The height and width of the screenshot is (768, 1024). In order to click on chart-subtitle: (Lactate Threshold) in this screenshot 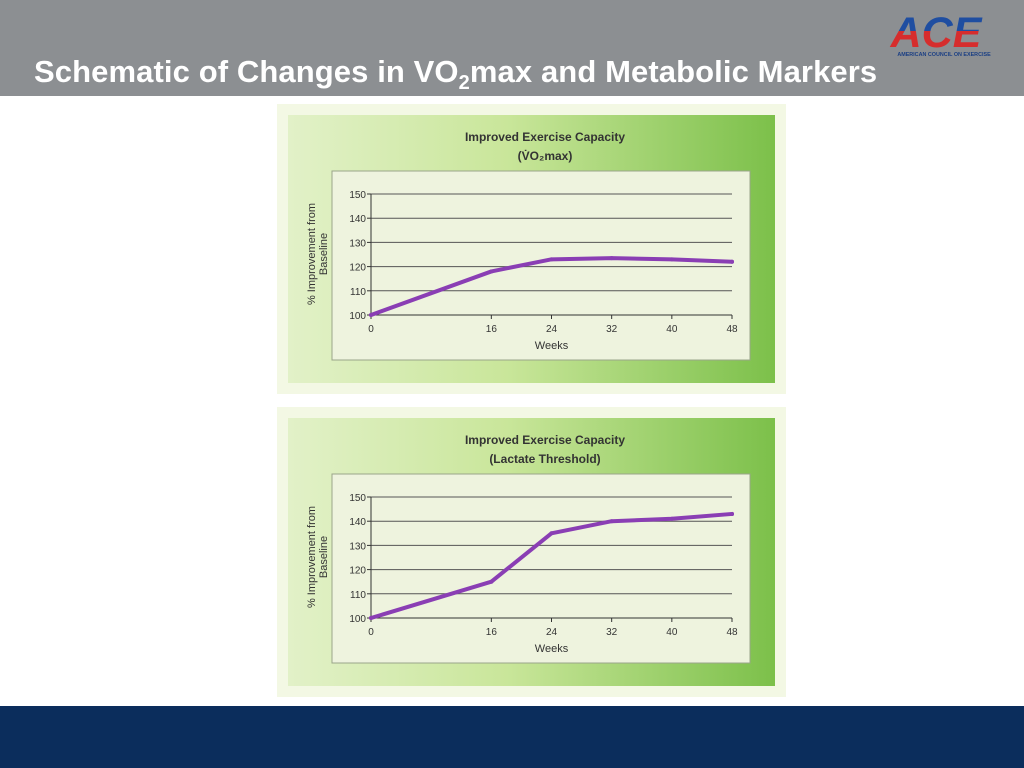, I will do `click(544, 459)`.